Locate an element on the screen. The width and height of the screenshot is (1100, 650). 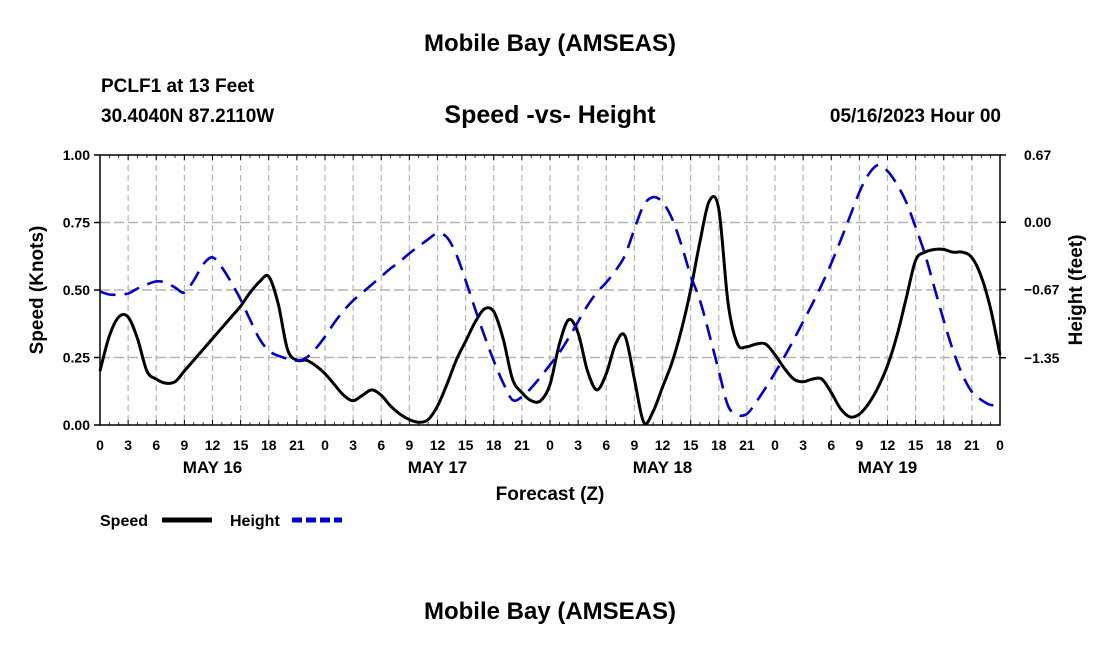
coordinates-label: 30.4040N 87.2110W is located at coordinates (188, 116).